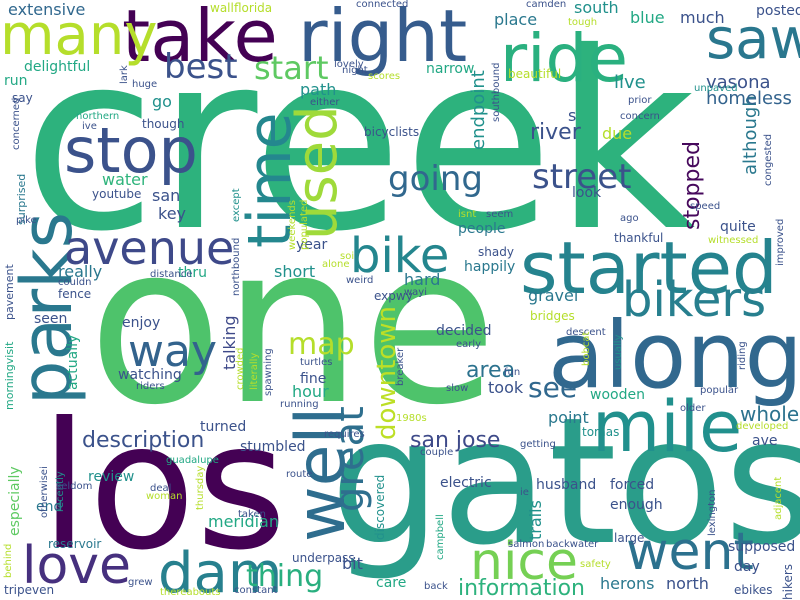 Image resolution: width=800 pixels, height=600 pixels. Describe the element at coordinates (200, 39) in the screenshot. I see `cloud-word: take` at that location.